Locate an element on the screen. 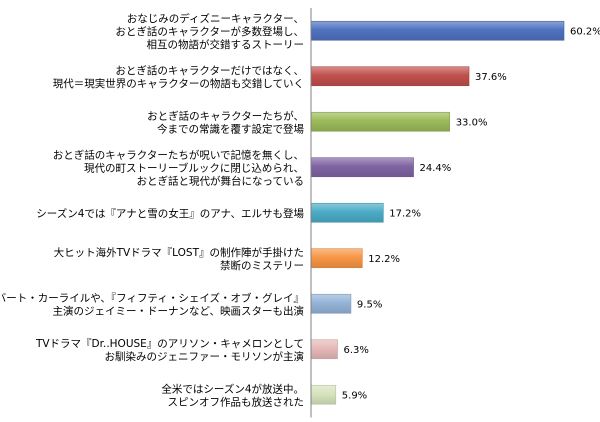  category-label-line: おなじみのディズニーキャラクター、 is located at coordinates (215, 18).